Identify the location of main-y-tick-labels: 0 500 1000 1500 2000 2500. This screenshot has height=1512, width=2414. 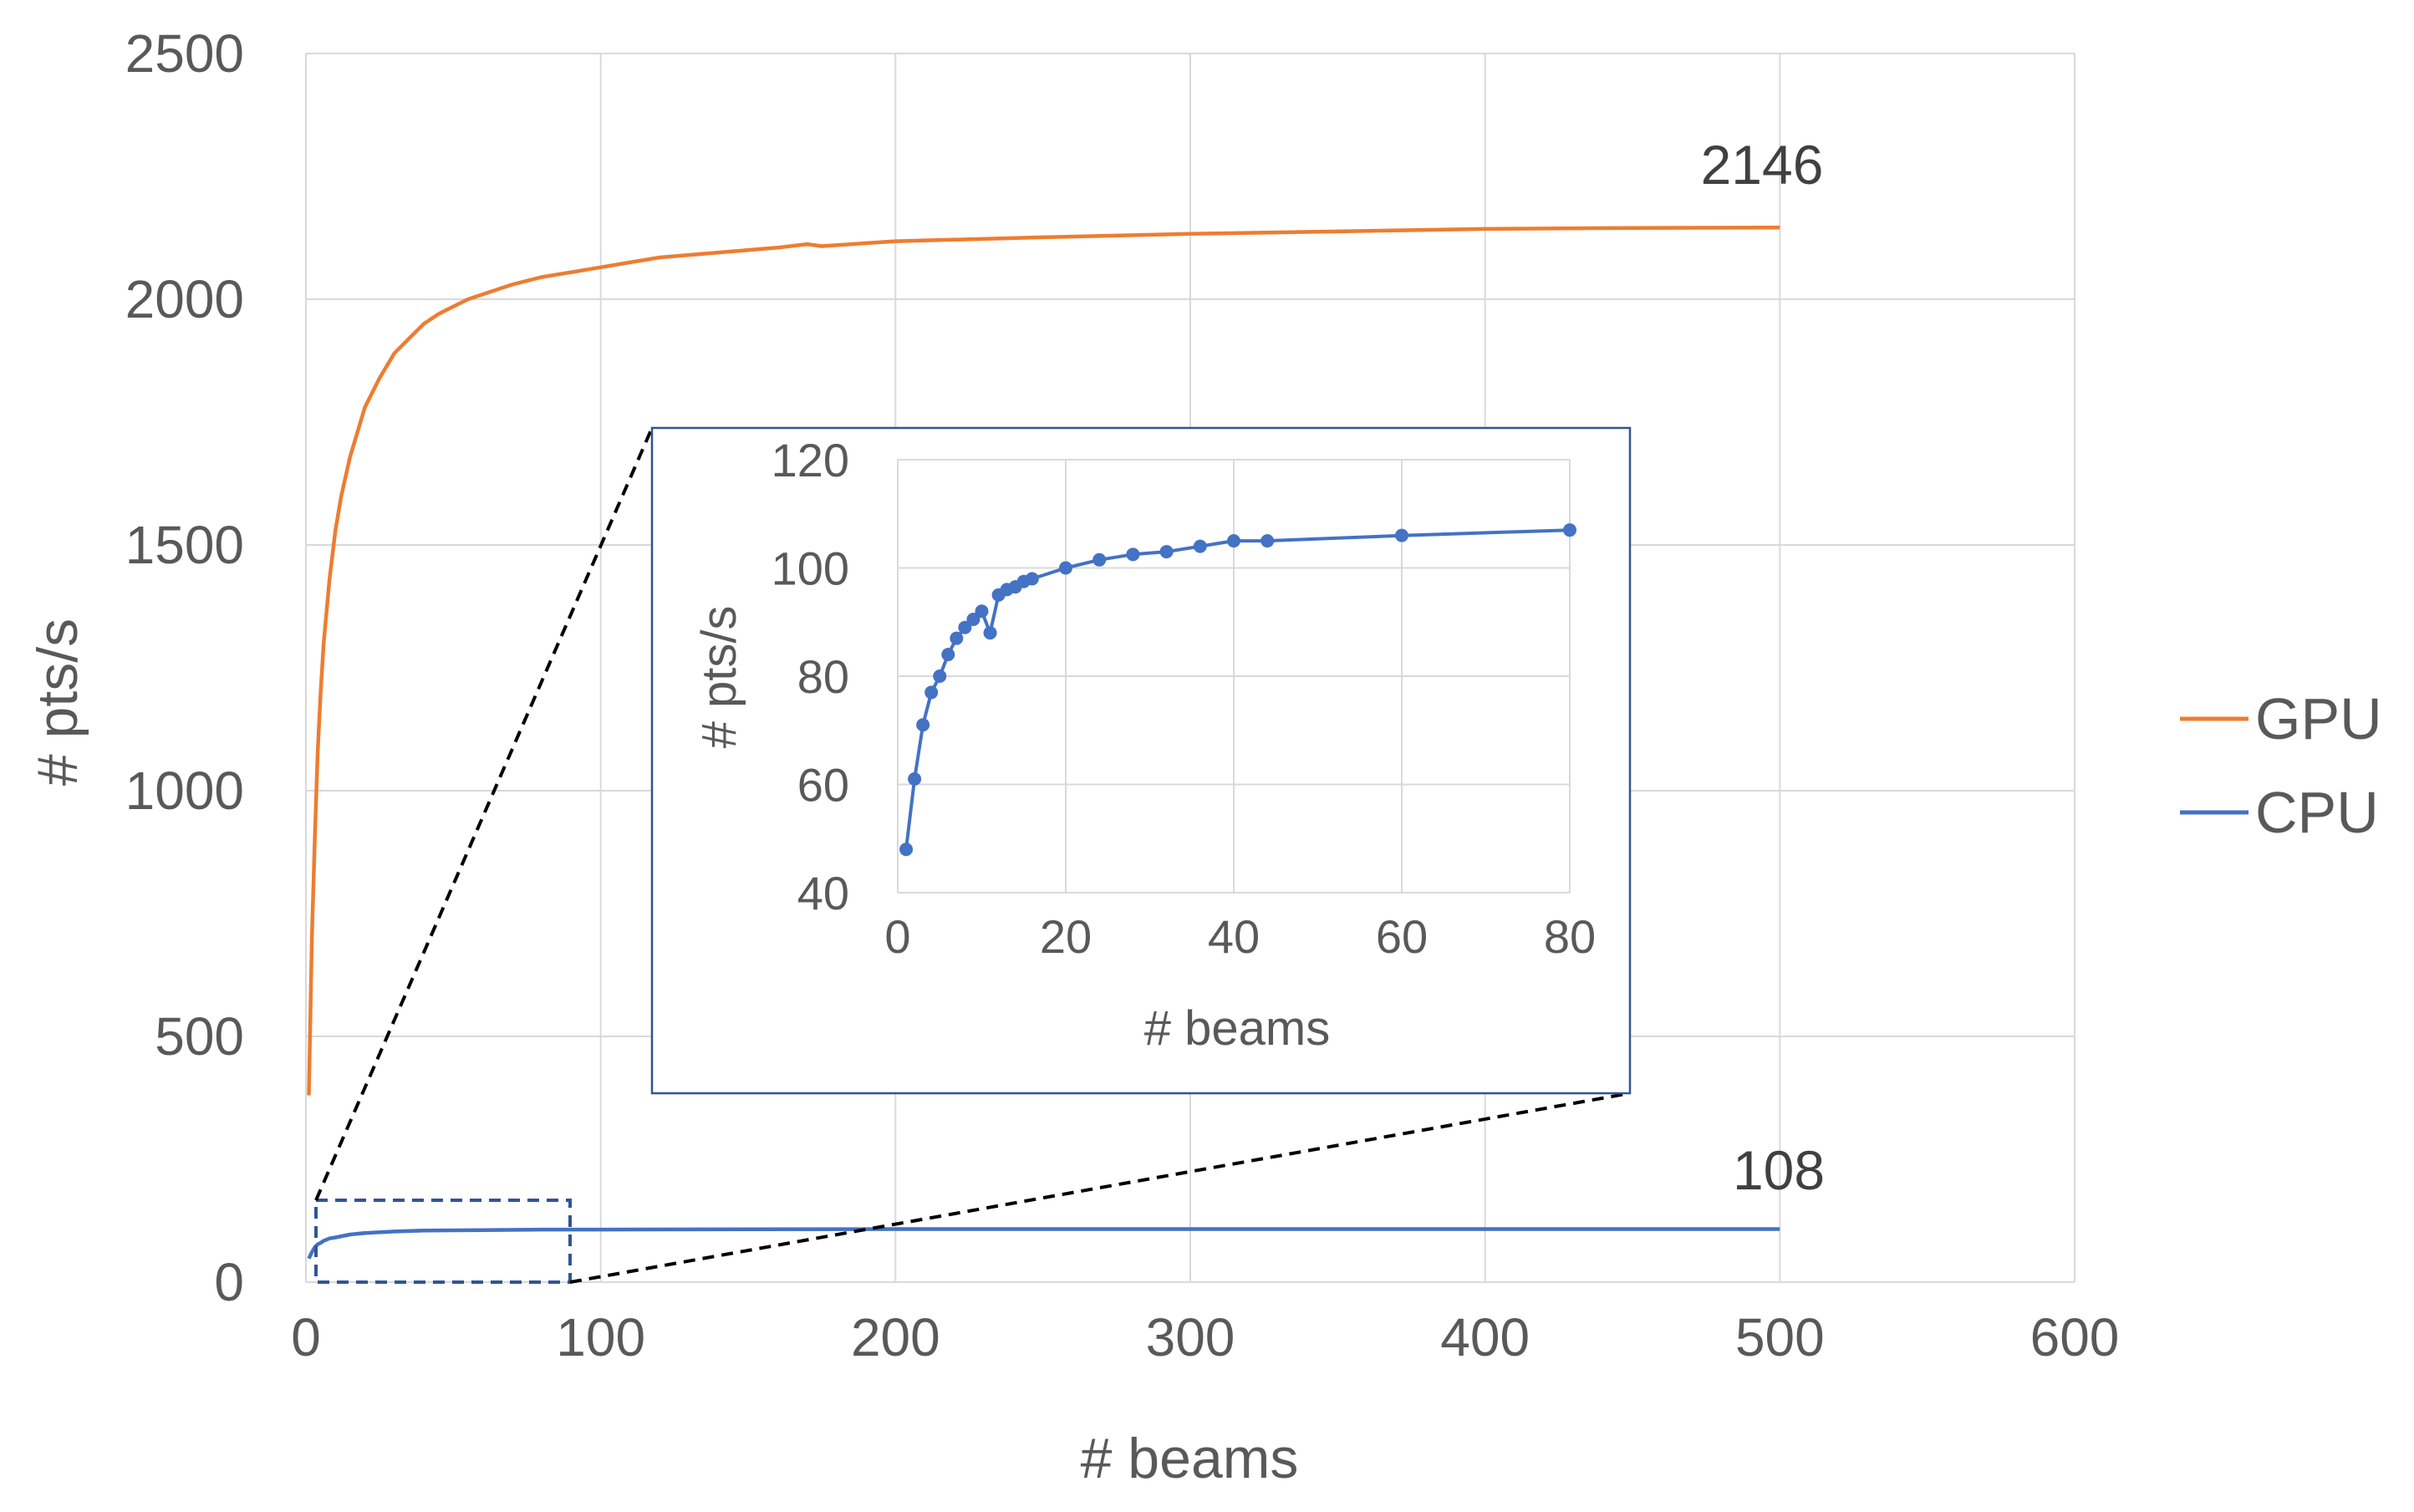
(184, 667).